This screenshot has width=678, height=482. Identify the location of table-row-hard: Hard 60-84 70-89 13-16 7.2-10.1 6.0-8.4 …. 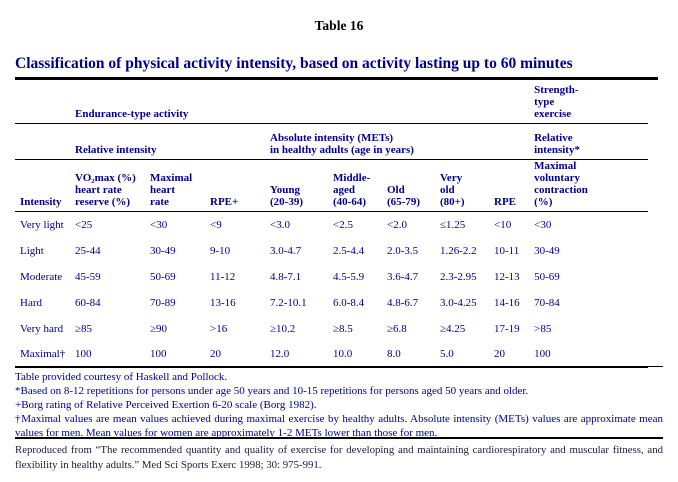
(331, 303).